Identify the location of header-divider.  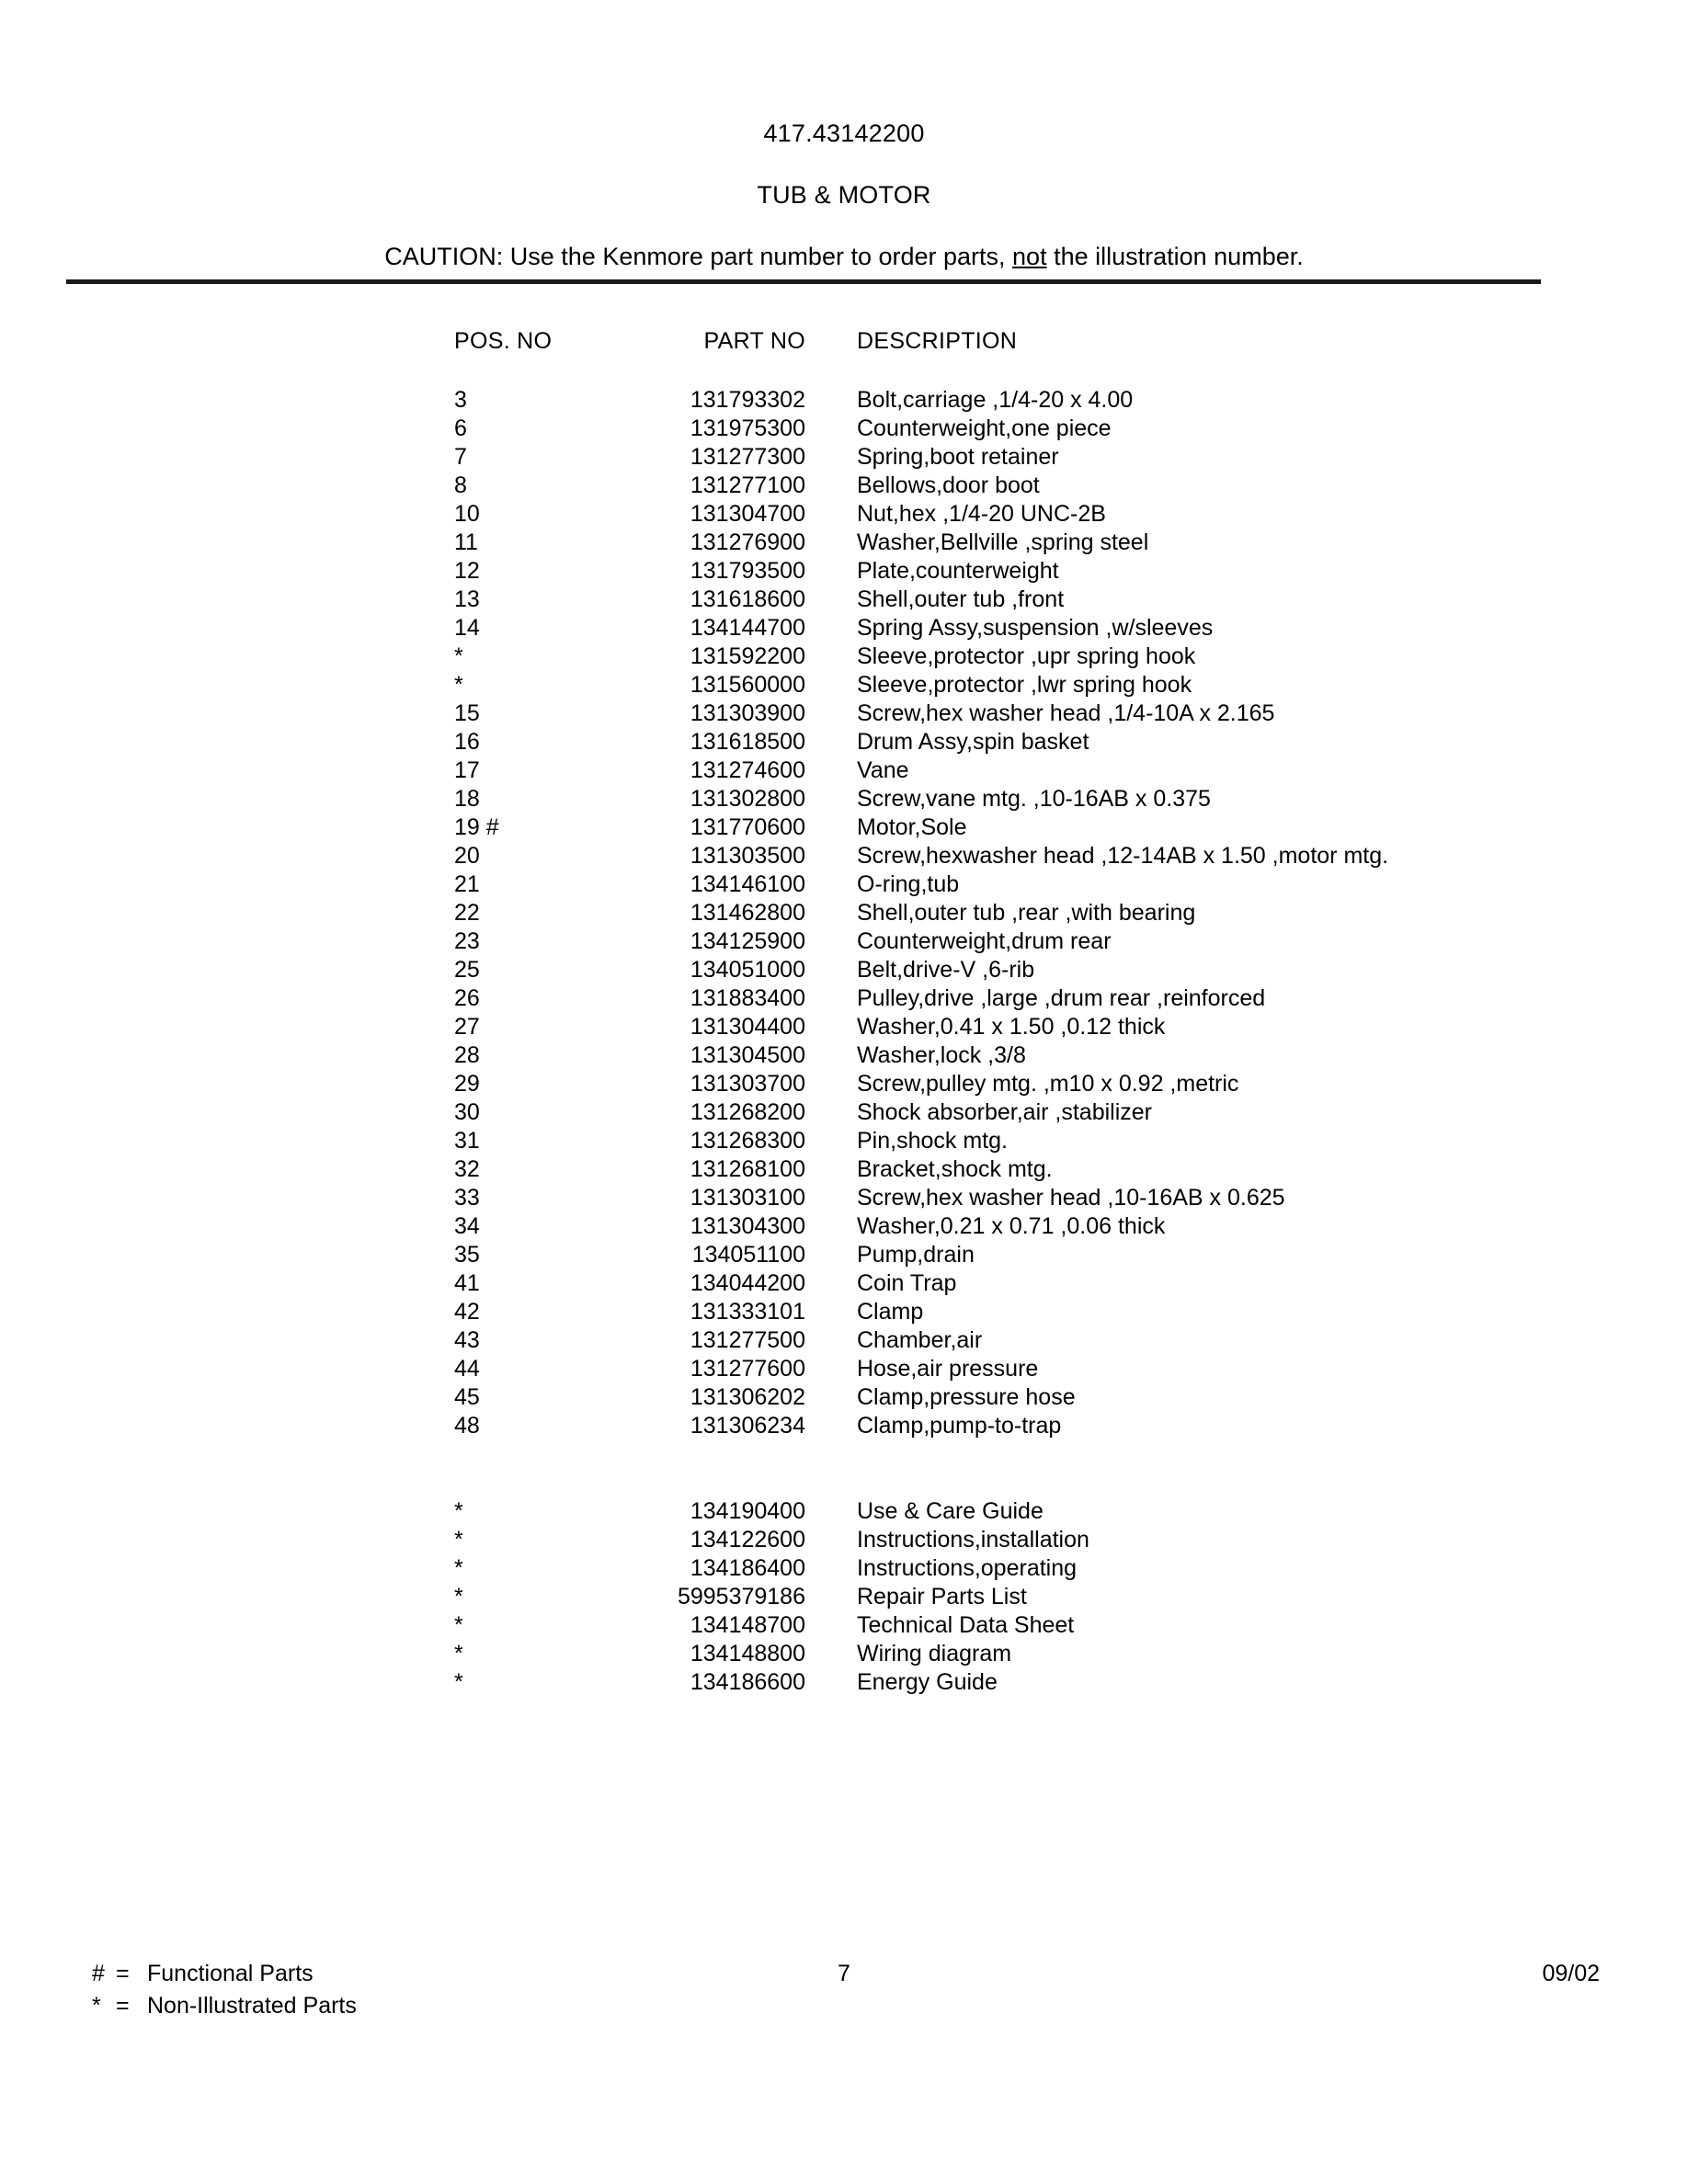
(804, 281).